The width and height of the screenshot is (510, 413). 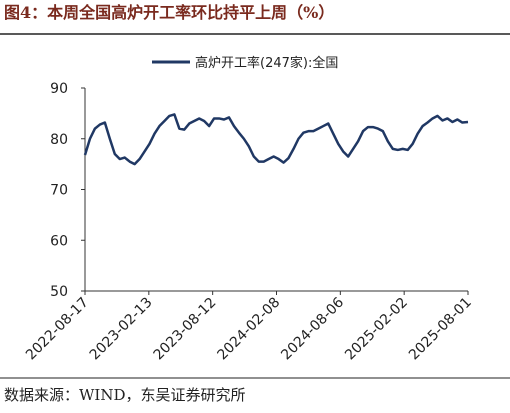 I want to click on x-tick-label: 2022-08-17, so click(x=57, y=329).